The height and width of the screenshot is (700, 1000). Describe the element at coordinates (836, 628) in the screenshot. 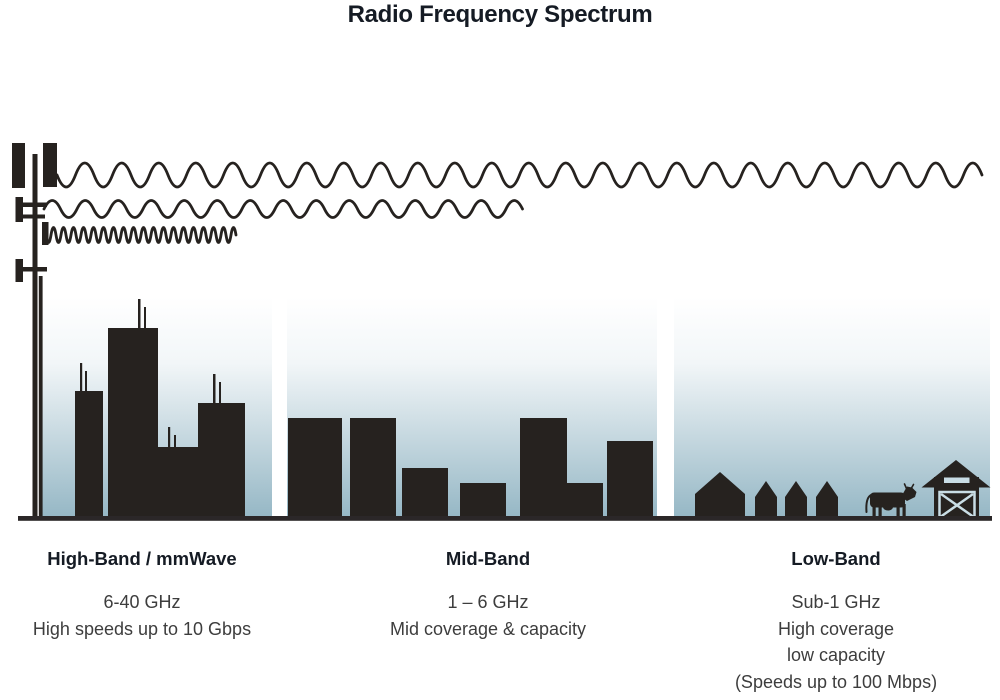

I see `band-description: High coverage` at that location.